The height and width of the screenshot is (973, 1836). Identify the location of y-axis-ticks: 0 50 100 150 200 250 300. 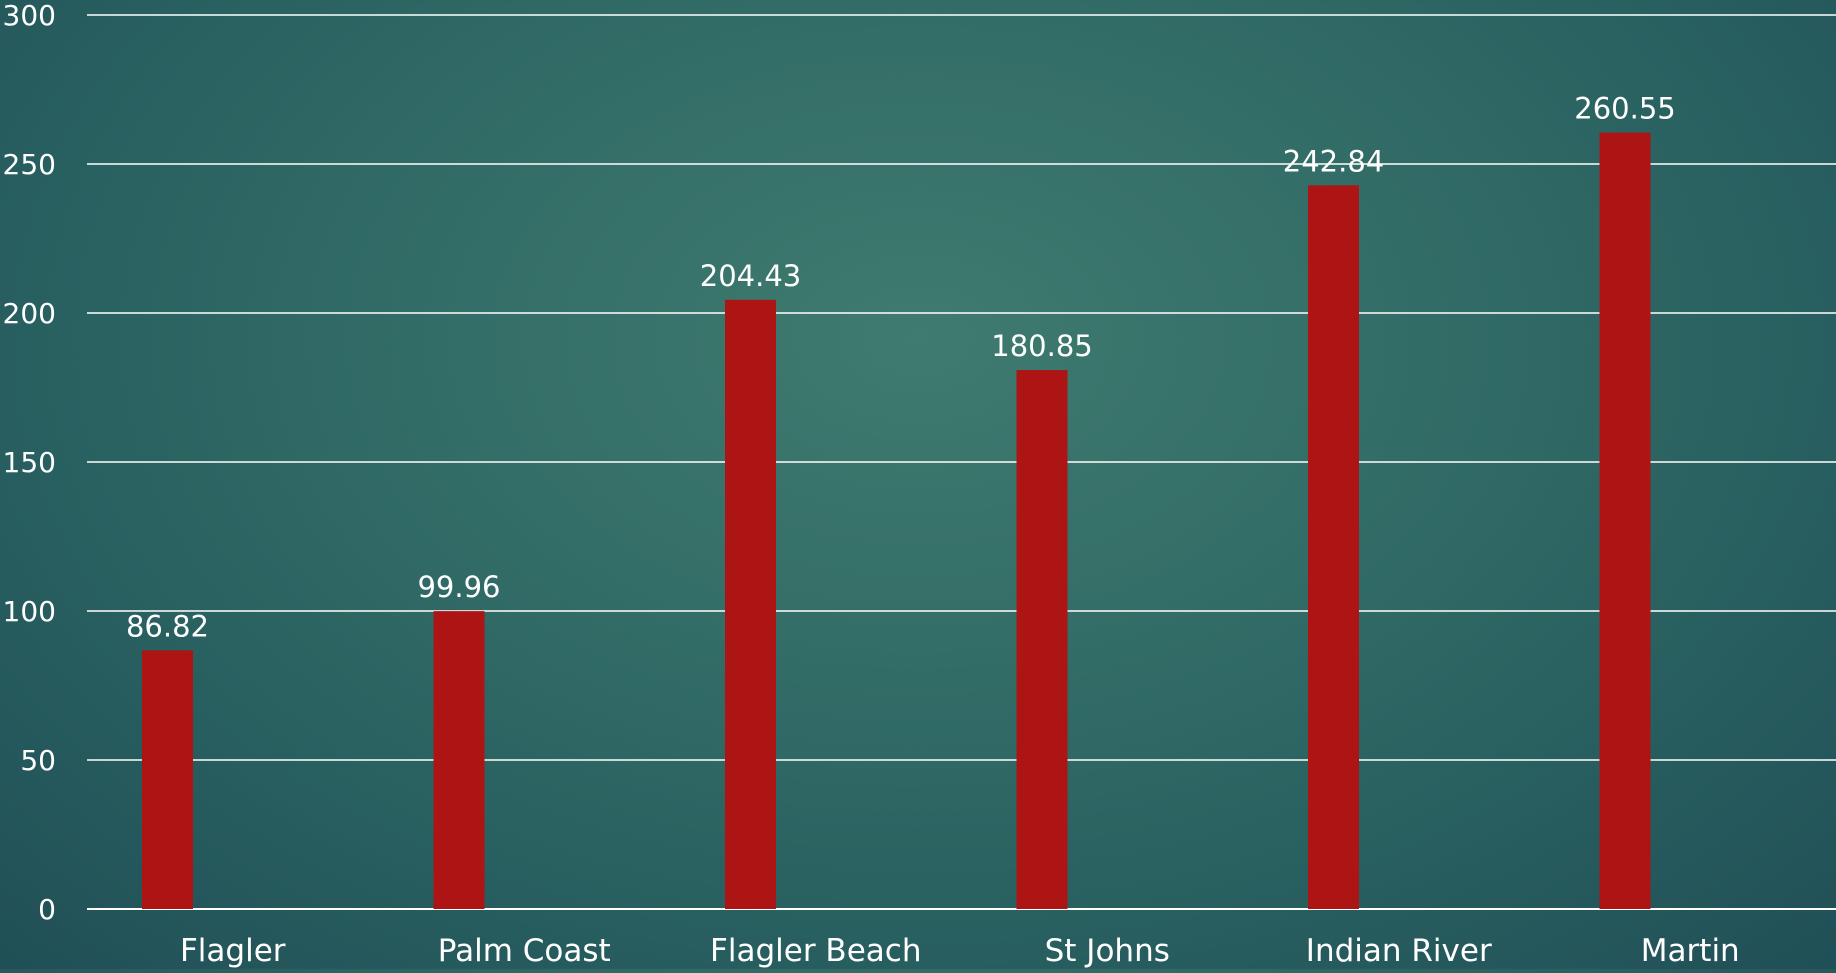
(29, 463).